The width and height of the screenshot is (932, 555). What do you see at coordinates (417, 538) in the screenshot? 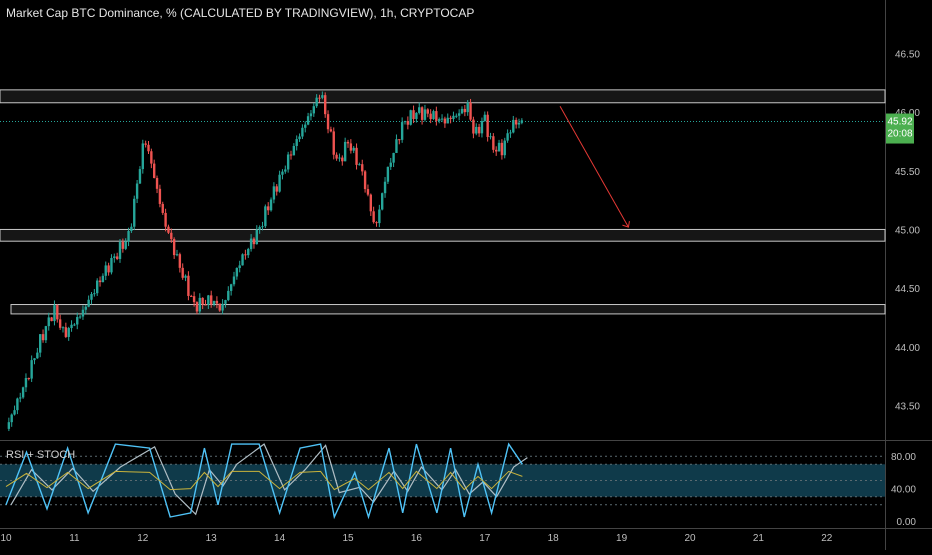
I see `x-tick-label: 16` at bounding box center [417, 538].